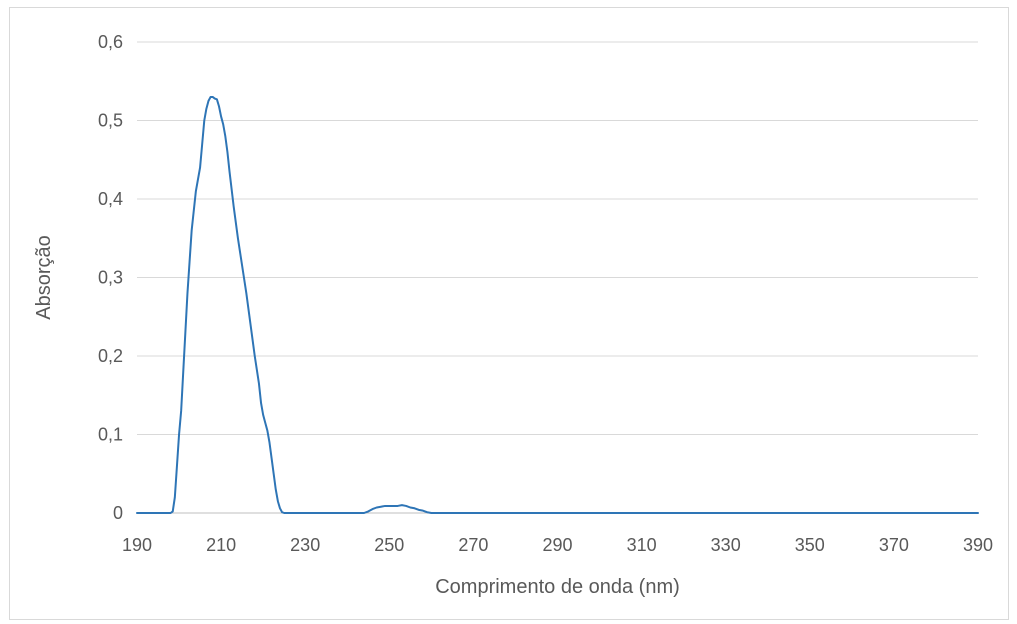  I want to click on x-tick-label: 250, so click(389, 545).